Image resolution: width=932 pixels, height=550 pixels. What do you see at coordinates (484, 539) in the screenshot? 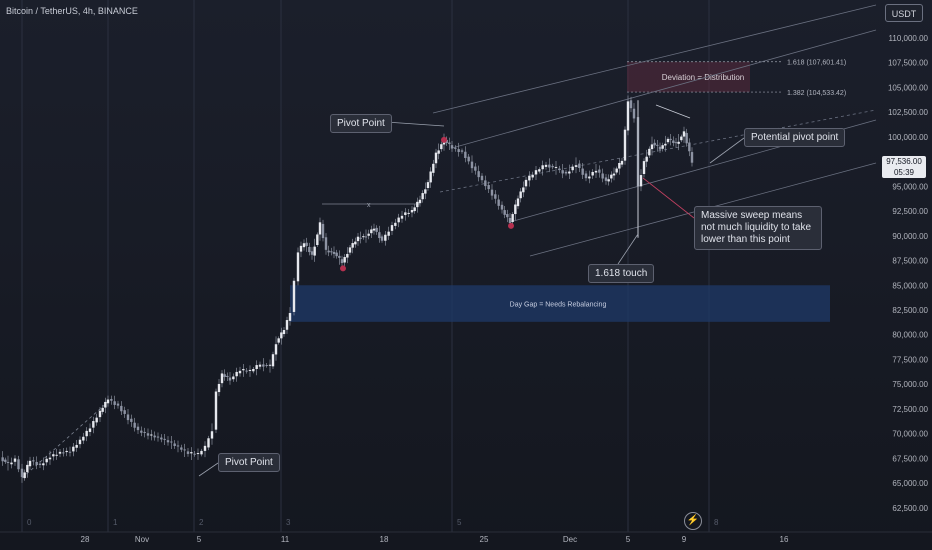
I see `x-axis-tick: 25` at bounding box center [484, 539].